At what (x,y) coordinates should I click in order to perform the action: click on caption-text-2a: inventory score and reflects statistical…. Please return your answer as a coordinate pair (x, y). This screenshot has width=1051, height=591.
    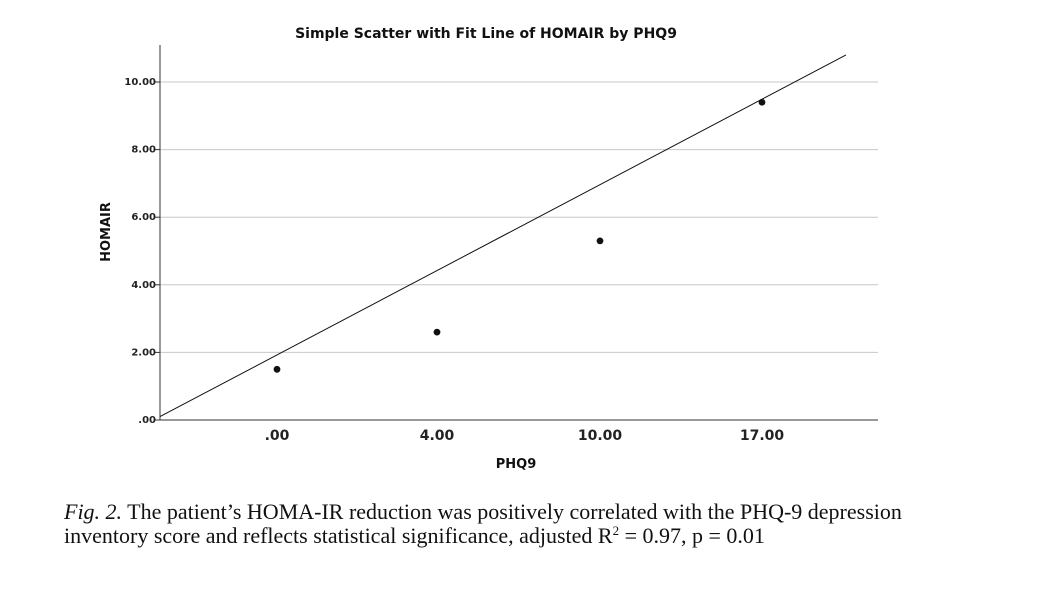
    Looking at the image, I should click on (338, 535).